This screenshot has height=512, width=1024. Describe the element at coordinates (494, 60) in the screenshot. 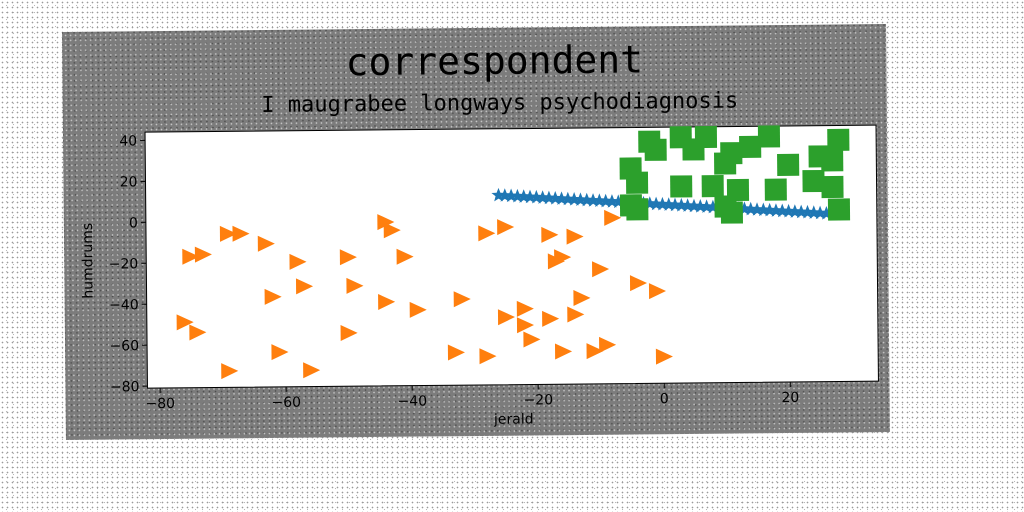

I see `chart-title: correspondent` at that location.